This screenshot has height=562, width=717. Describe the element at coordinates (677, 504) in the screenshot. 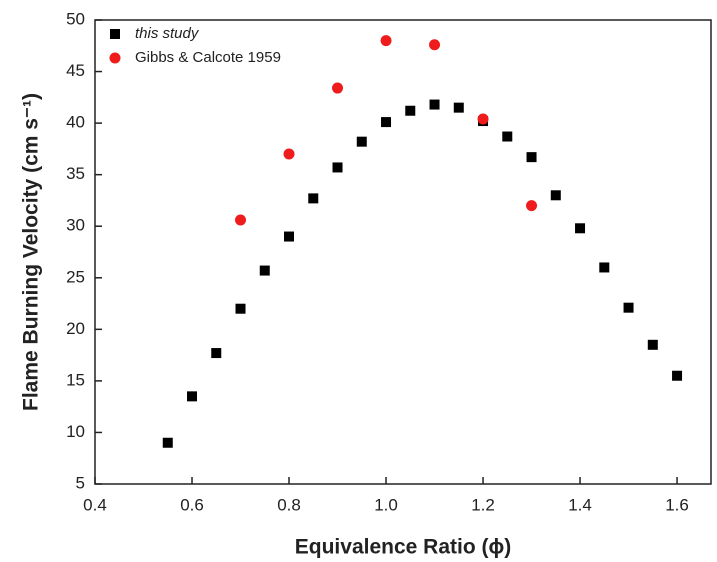

I see `x-tick-label: 1.6` at that location.